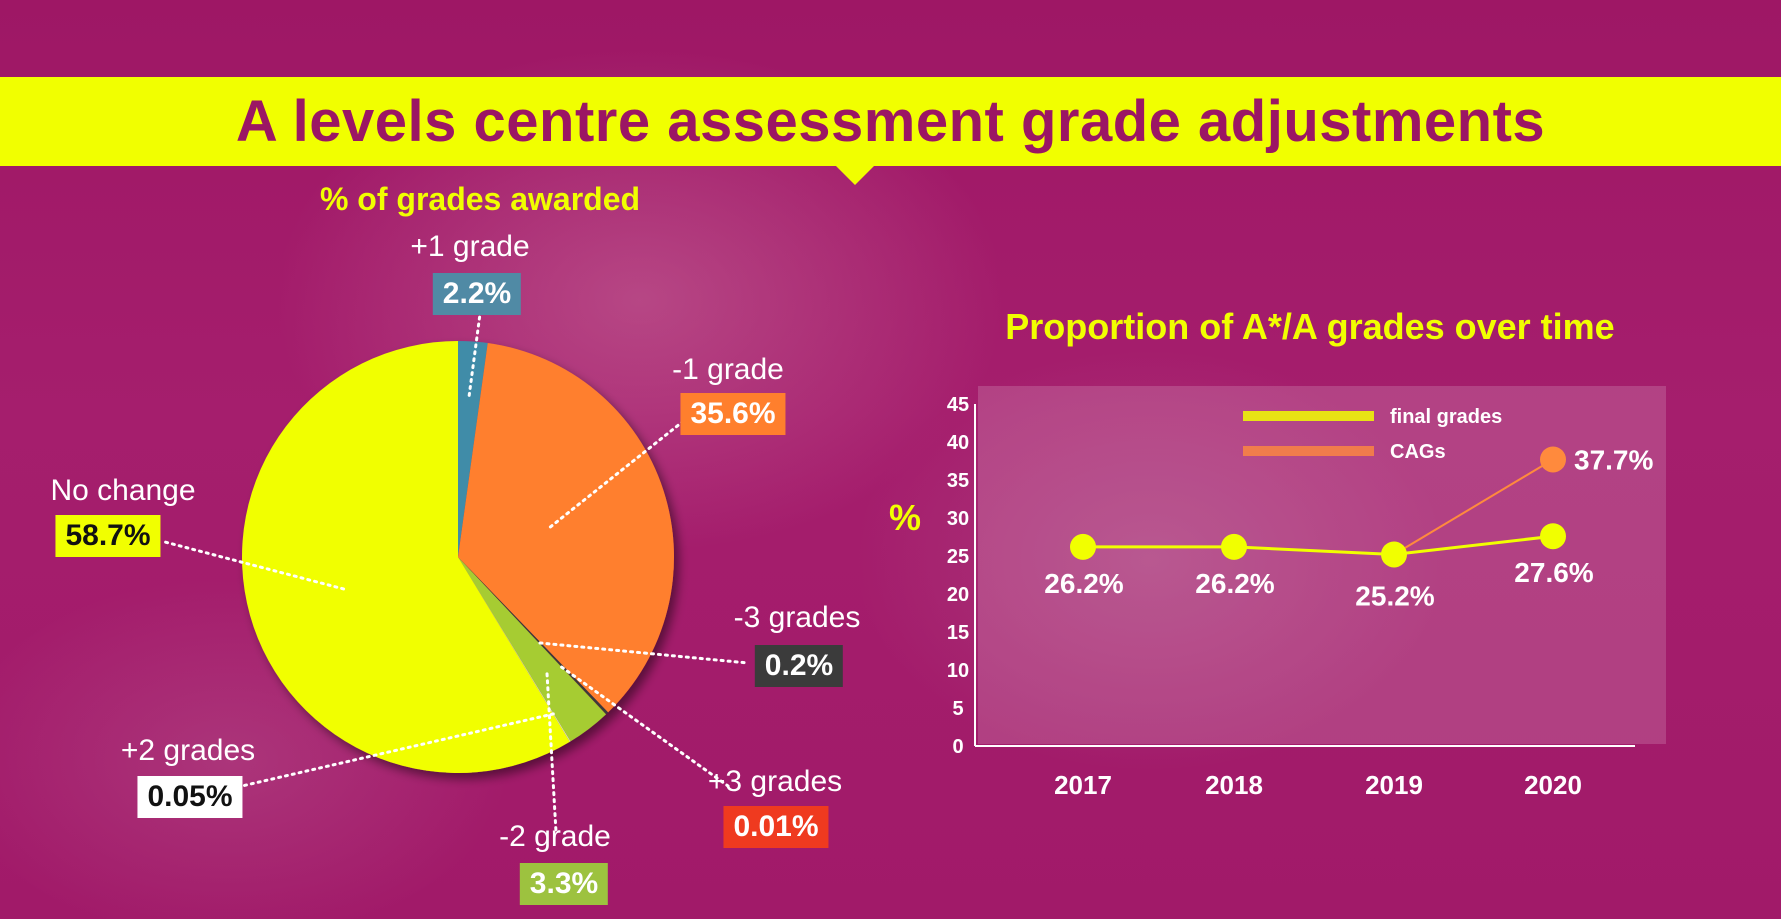 This screenshot has width=1781, height=919. Describe the element at coordinates (1308, 451) in the screenshot. I see `legend-swatch-cags` at that location.